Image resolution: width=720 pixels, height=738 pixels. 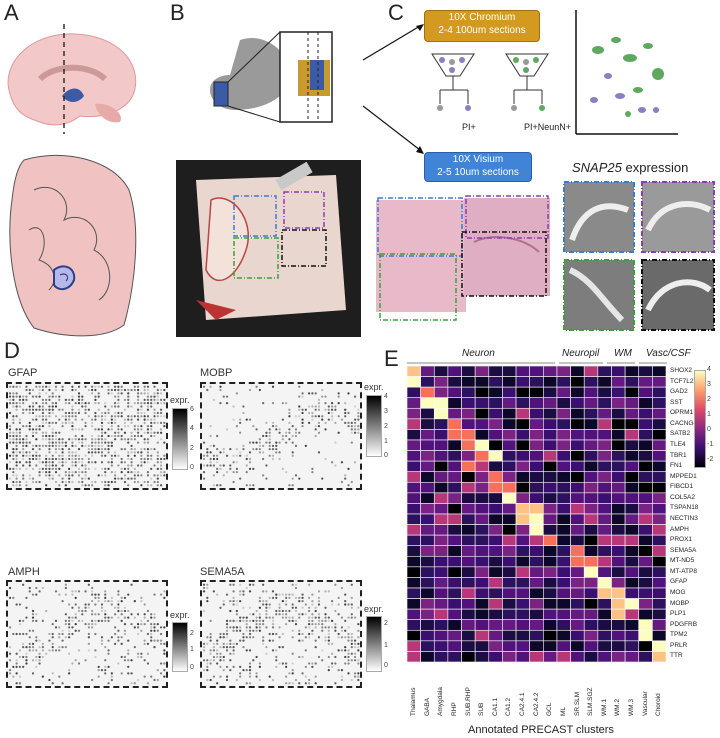 What do you see at coordinates (684, 518) in the screenshot?
I see `heatmap-row-label: NECTIN3` at bounding box center [684, 518].